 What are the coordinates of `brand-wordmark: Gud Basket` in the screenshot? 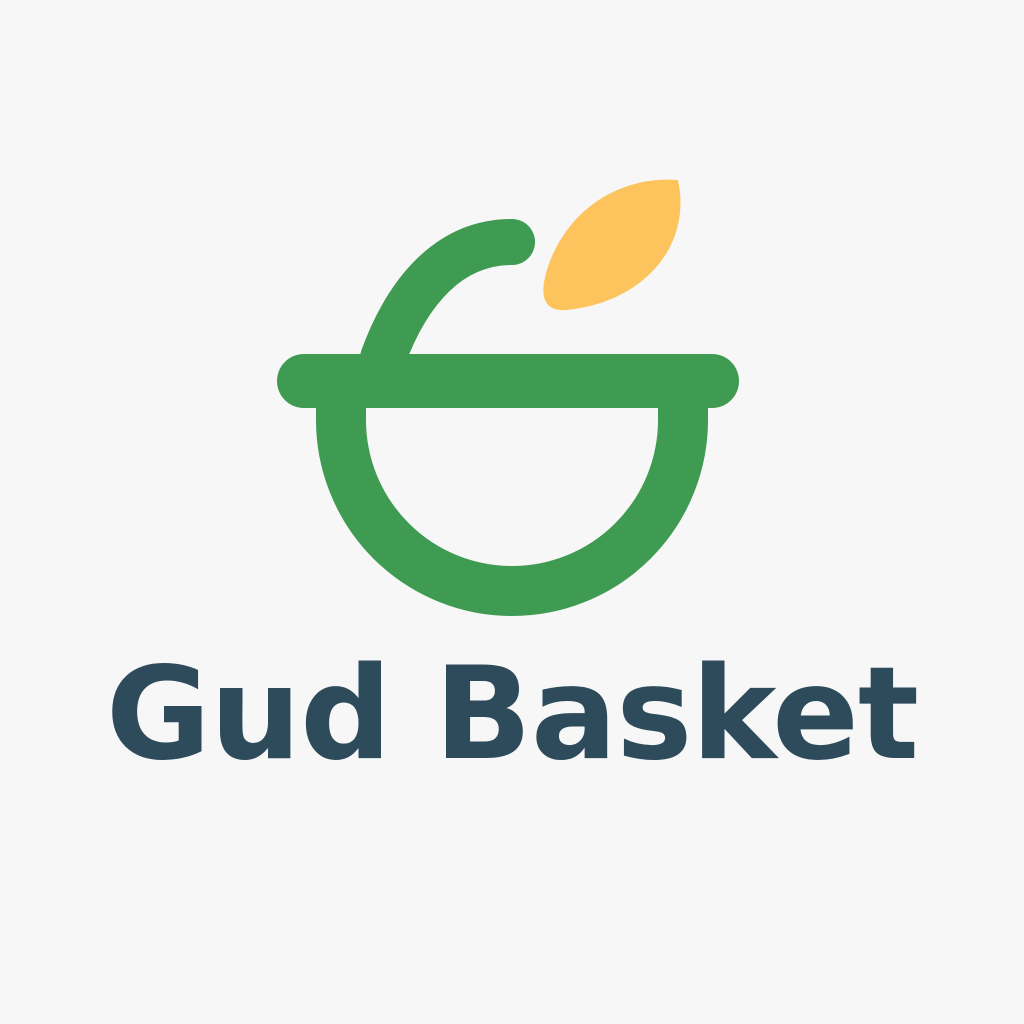 It's located at (512, 714).